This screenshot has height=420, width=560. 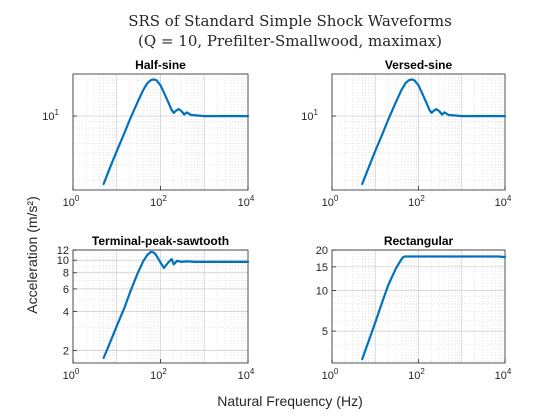 I want to click on chart-panel-2: 10⁰ 10² 10⁴ 101 Versed-sine, so click(x=406, y=133).